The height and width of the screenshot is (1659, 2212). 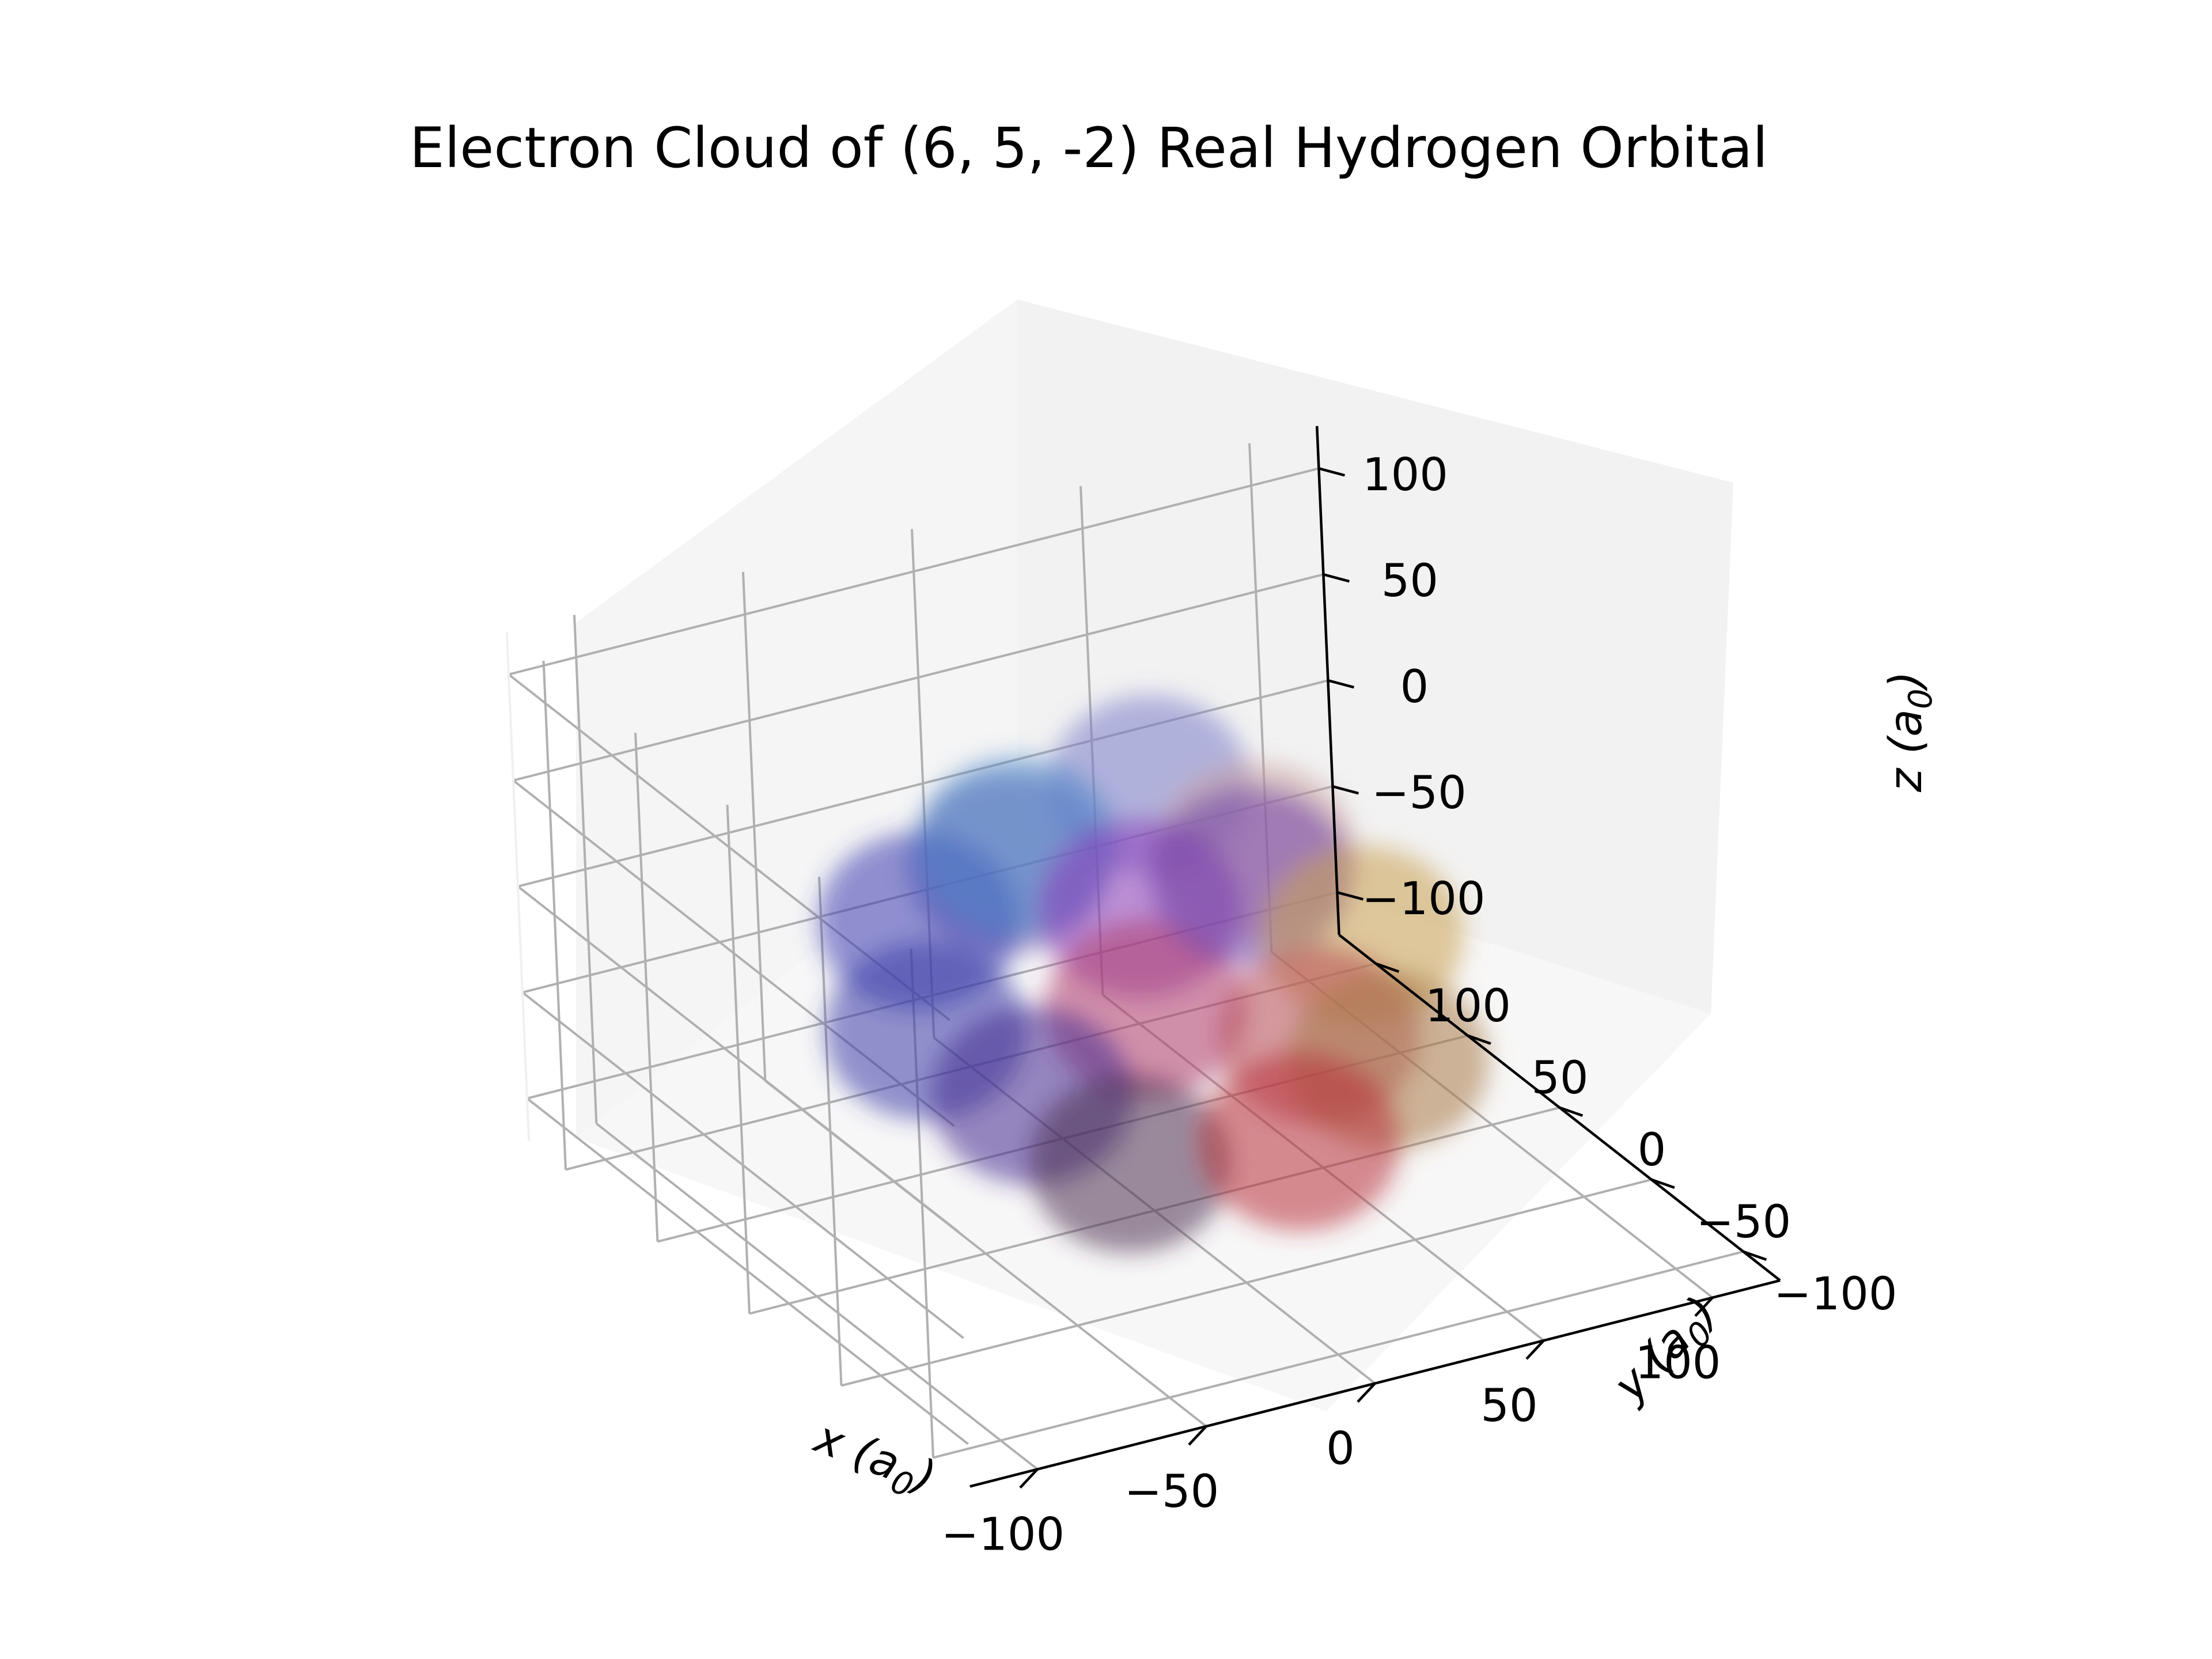 I want to click on x-tick-label-1: −50, so click(x=1171, y=1492).